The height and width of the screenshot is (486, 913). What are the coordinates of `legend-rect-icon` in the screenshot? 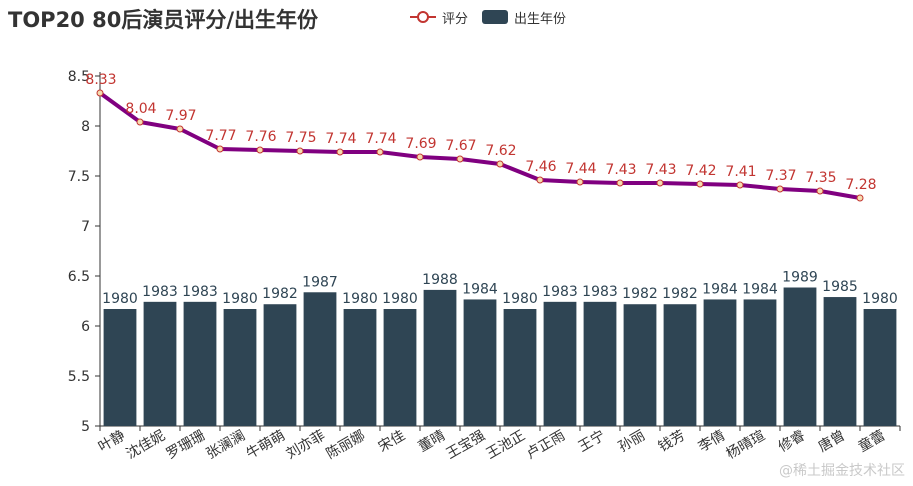 It's located at (495, 17).